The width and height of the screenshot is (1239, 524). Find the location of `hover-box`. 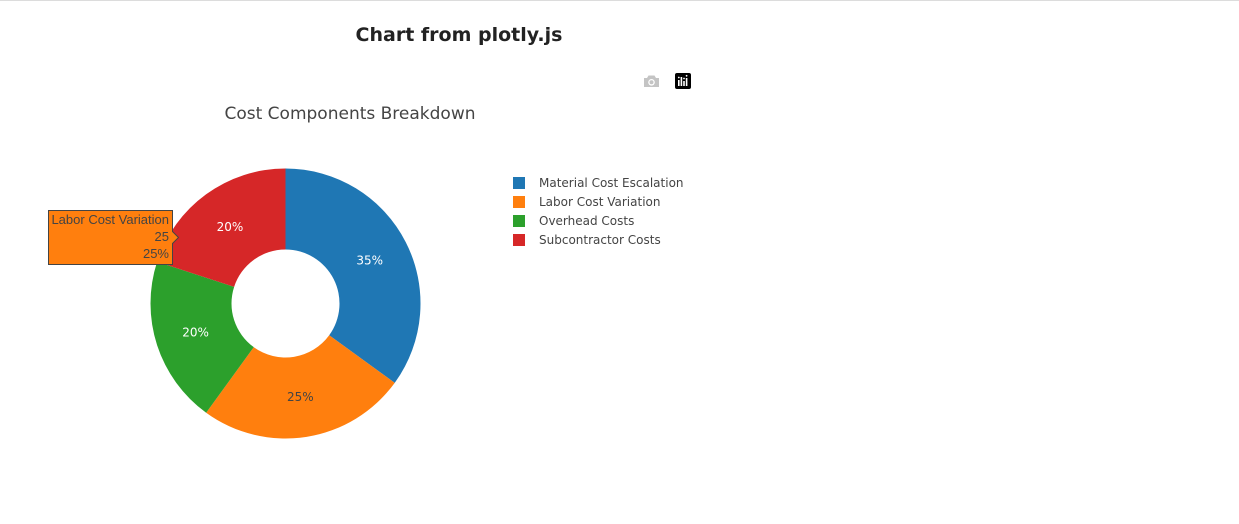

hover-box is located at coordinates (114, 237).